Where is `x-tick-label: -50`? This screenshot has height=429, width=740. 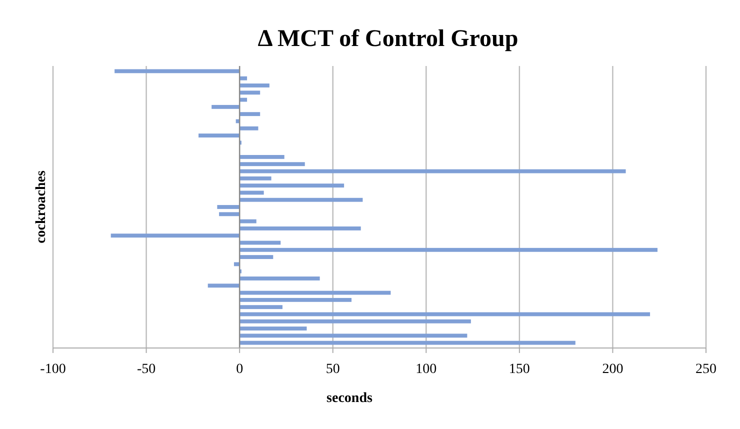
x-tick-label: -50 is located at coordinates (146, 369).